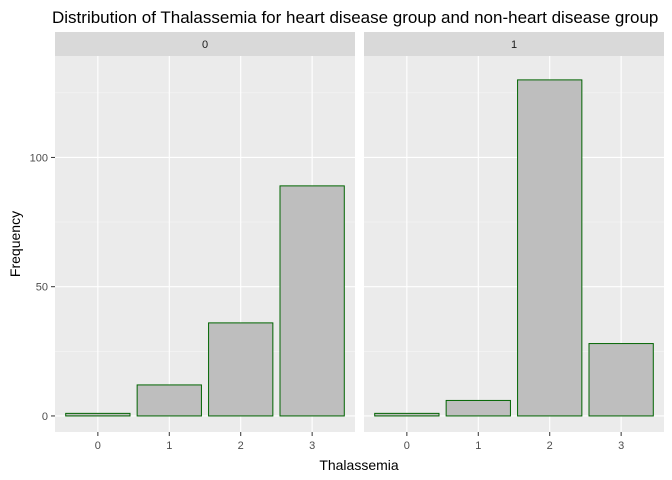 This screenshot has height=480, width=672. Describe the element at coordinates (15, 244) in the screenshot. I see `y-axis-title: Frequency` at that location.